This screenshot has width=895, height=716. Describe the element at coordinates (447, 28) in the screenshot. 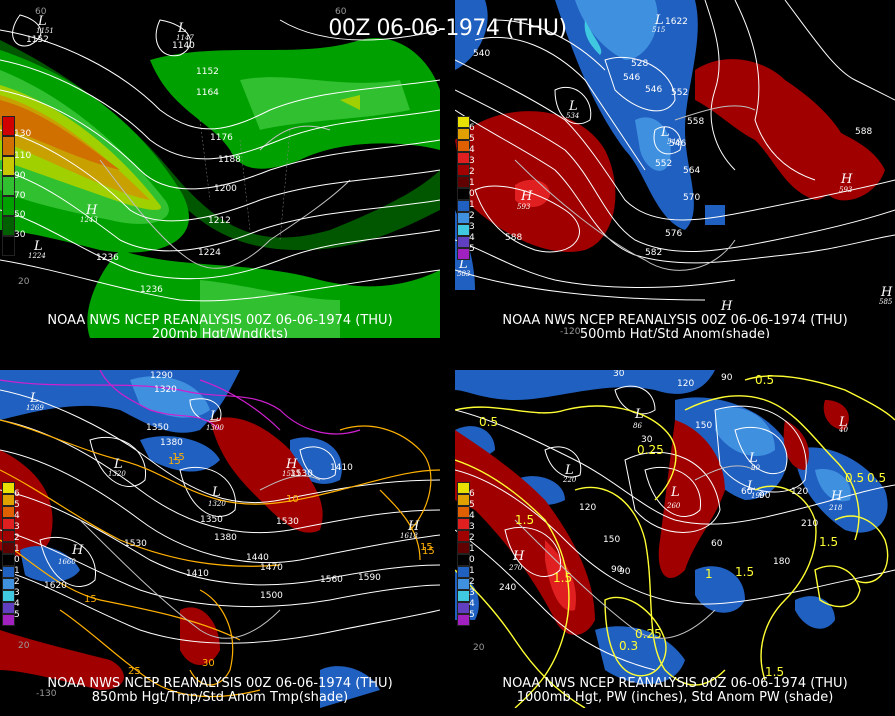

I see `page-title: 00Z 06-06-1974 (THU)` at that location.